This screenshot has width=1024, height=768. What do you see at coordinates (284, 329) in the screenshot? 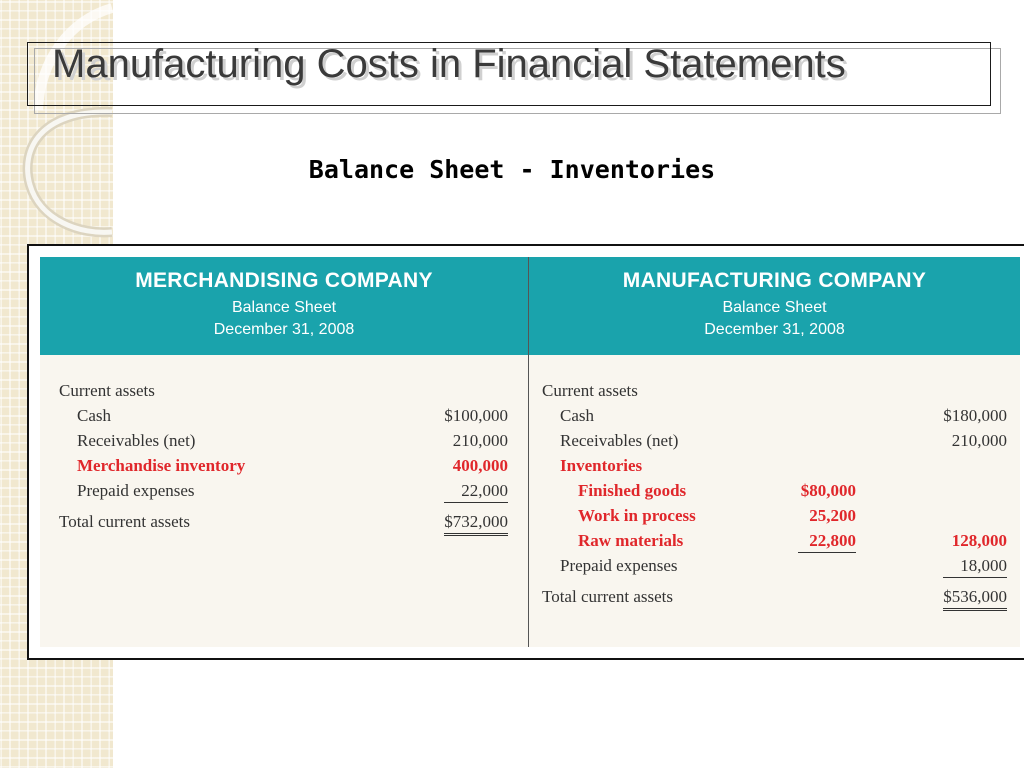
I see `merchandising-statement-date: December 31, 2008` at bounding box center [284, 329].